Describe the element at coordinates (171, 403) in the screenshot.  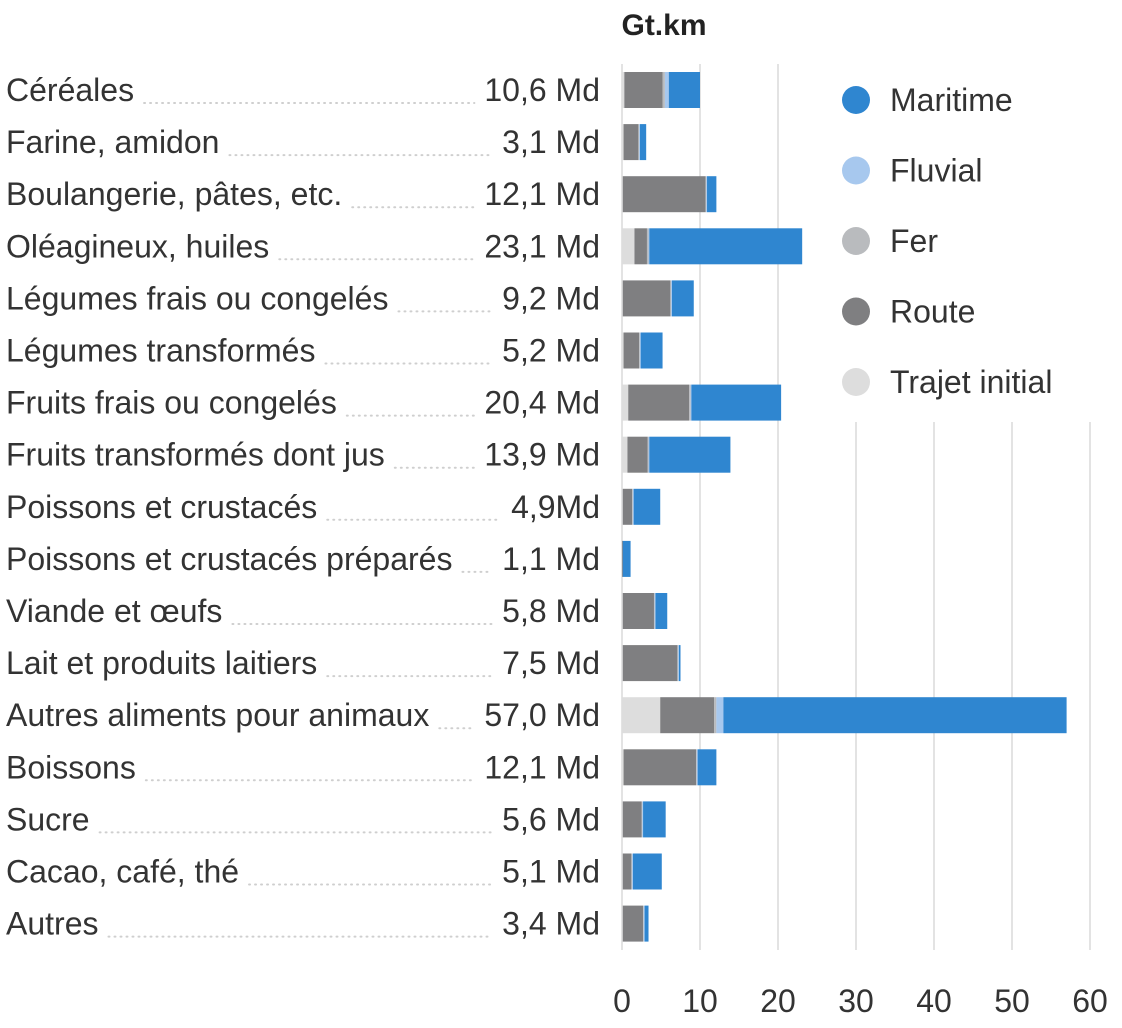
I see `category-label: Fruits frais ou congelés` at that location.